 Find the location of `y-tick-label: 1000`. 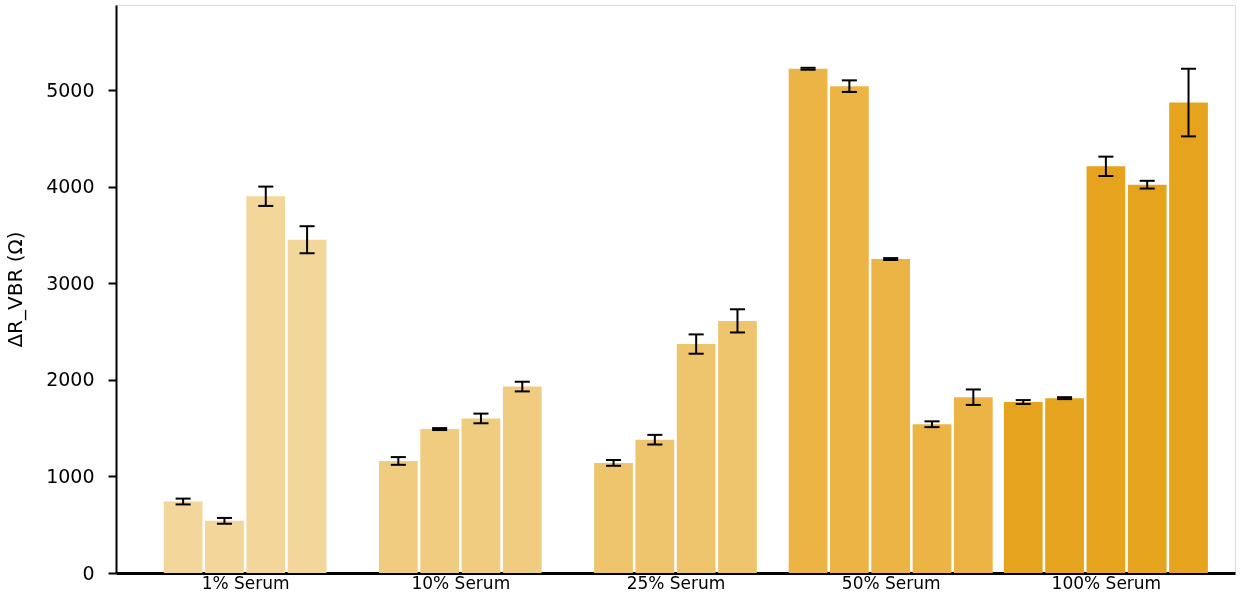

y-tick-label: 1000 is located at coordinates (70, 475).